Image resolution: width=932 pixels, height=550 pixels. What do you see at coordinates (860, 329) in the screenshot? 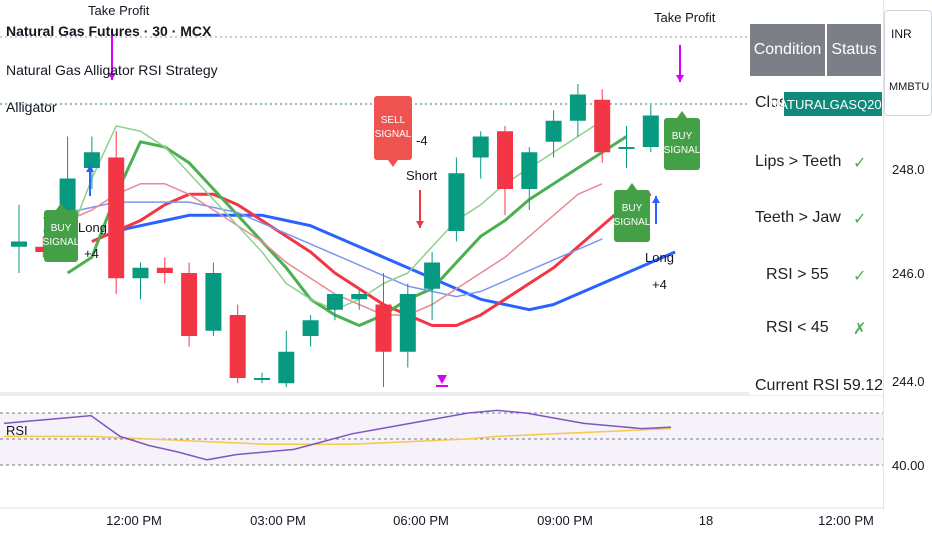
I see `row-rsi-lt-status: ✗` at bounding box center [860, 329].